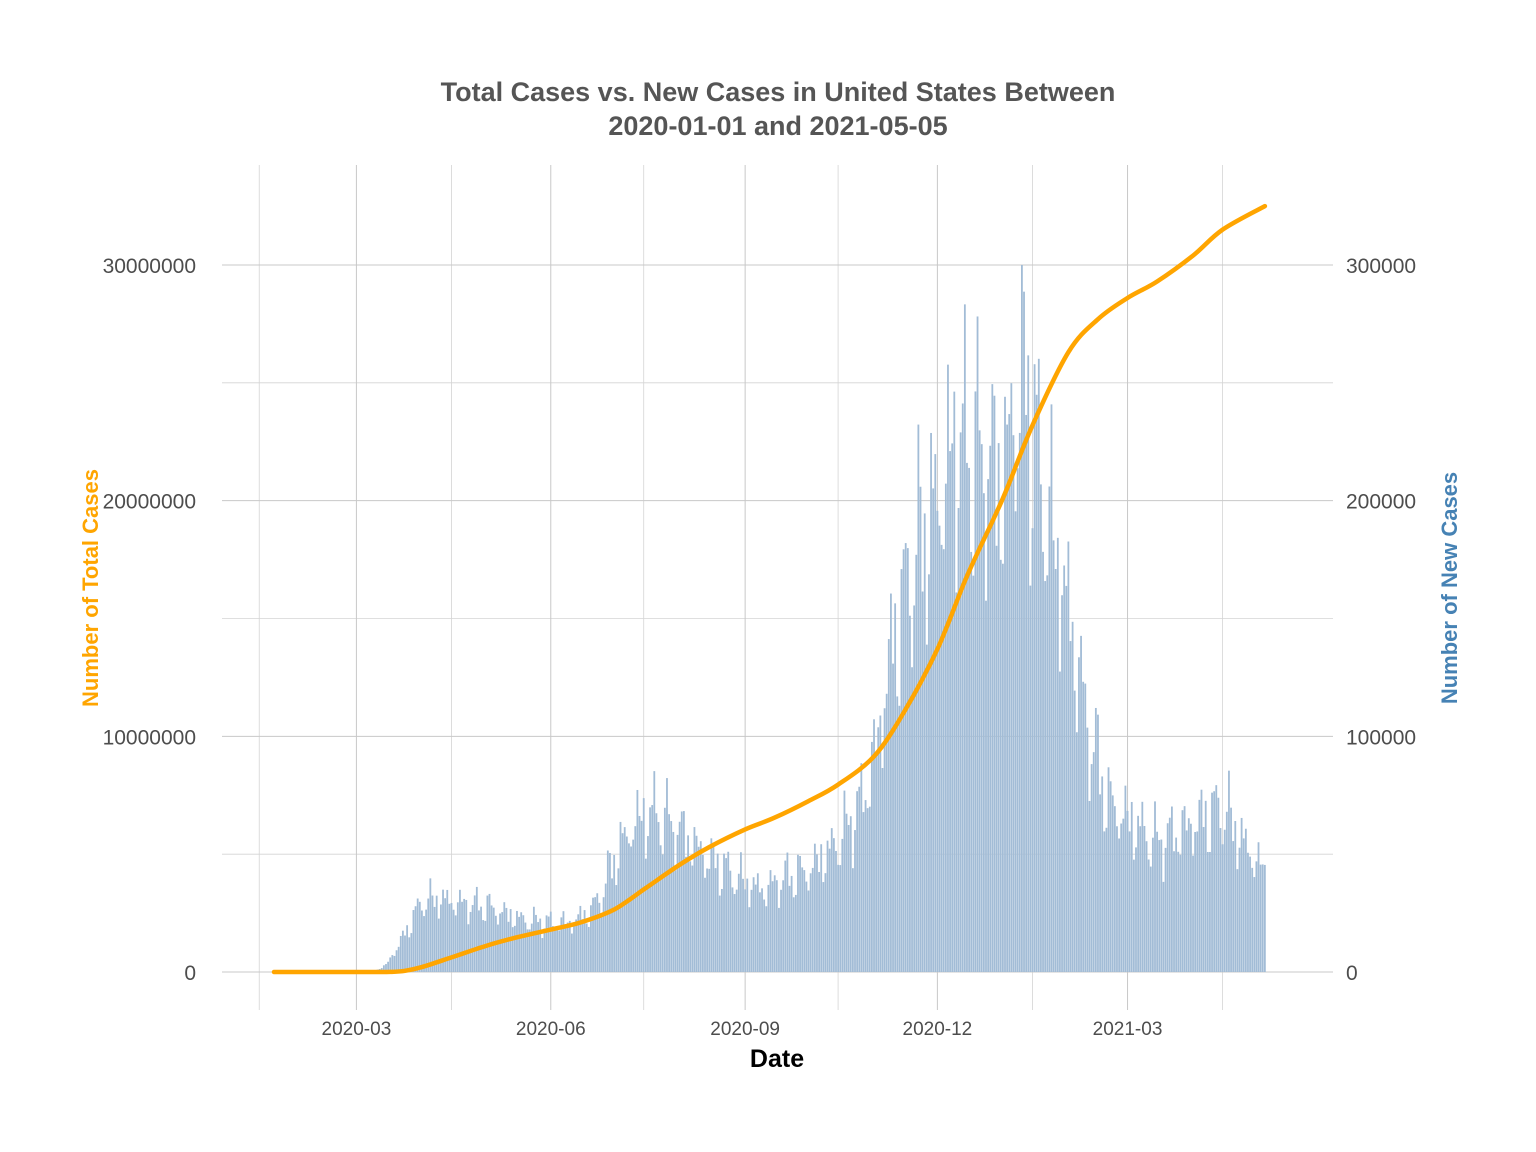 This screenshot has width=1536, height=1152. I want to click on right-axis-label: Number of New Cases, so click(1449, 588).